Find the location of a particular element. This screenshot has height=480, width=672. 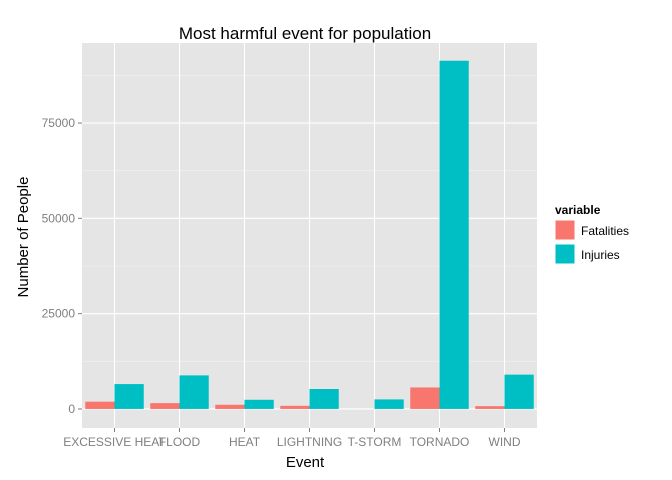

x-tick-label: T-STORM is located at coordinates (375, 442).